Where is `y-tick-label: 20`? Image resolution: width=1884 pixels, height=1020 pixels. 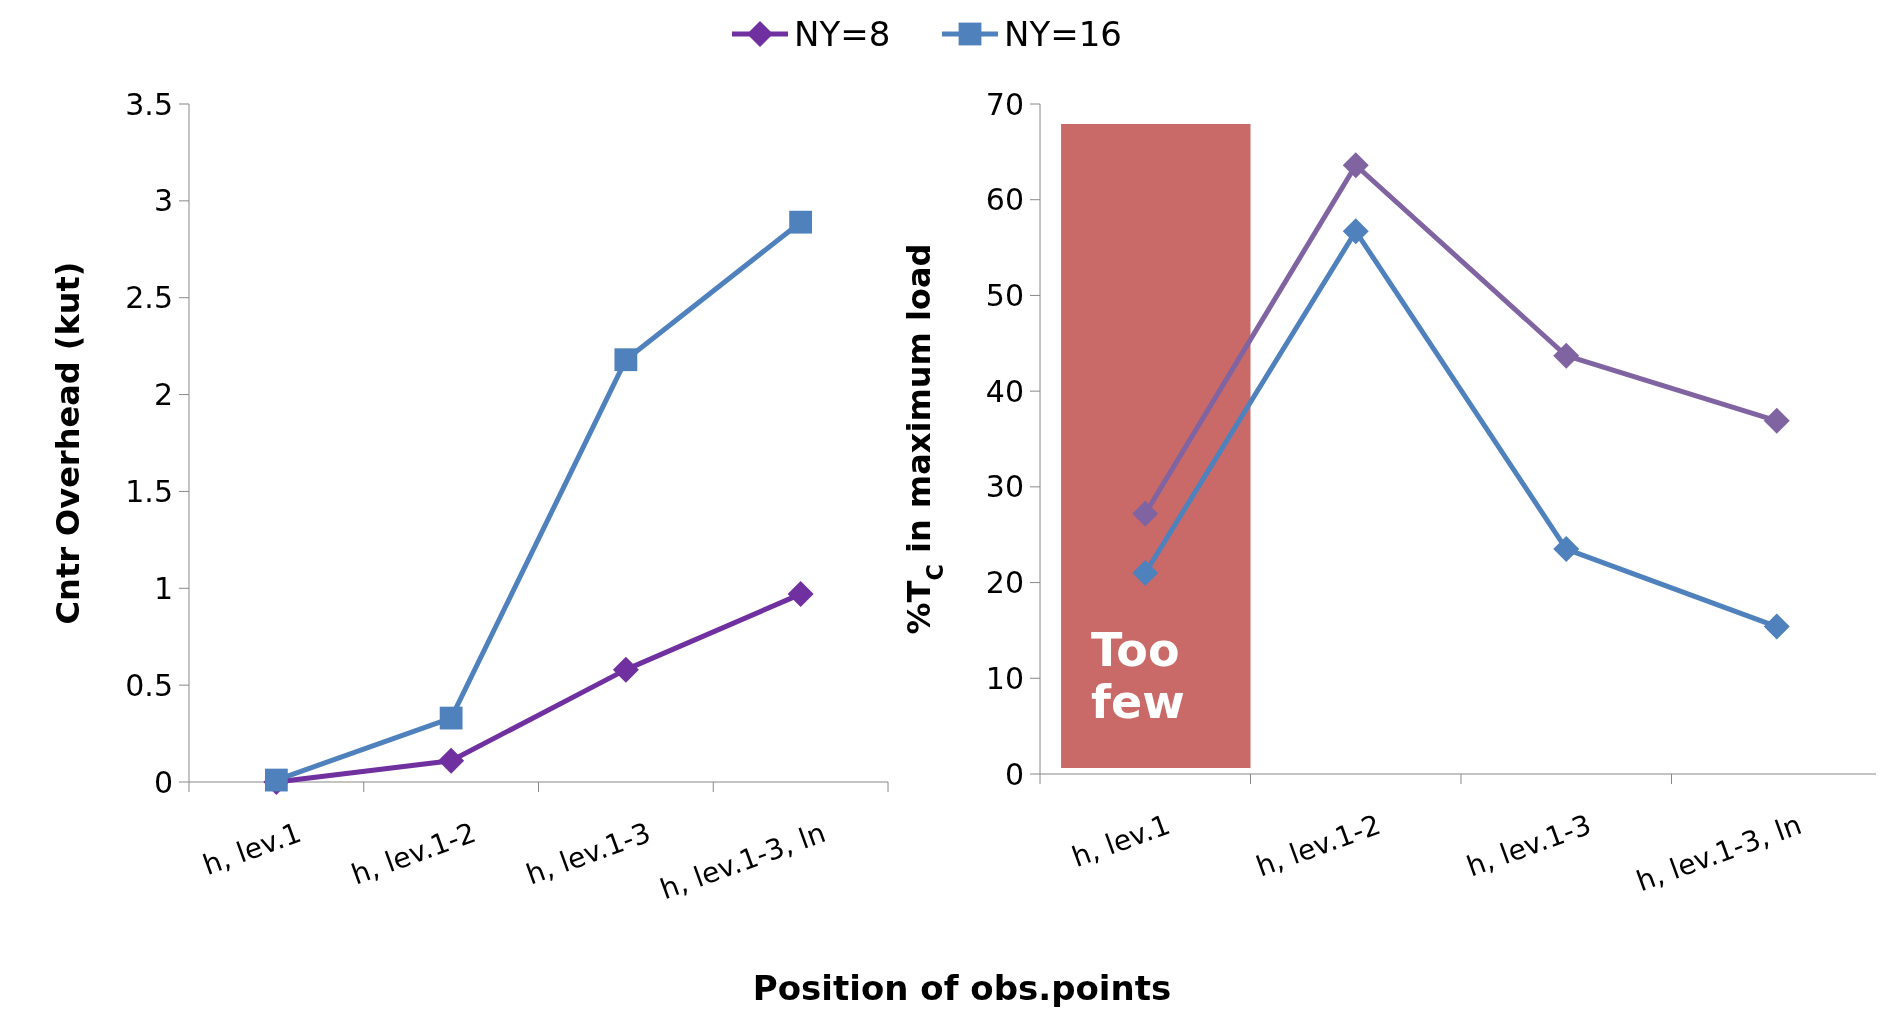
y-tick-label: 20 is located at coordinates (1004, 583).